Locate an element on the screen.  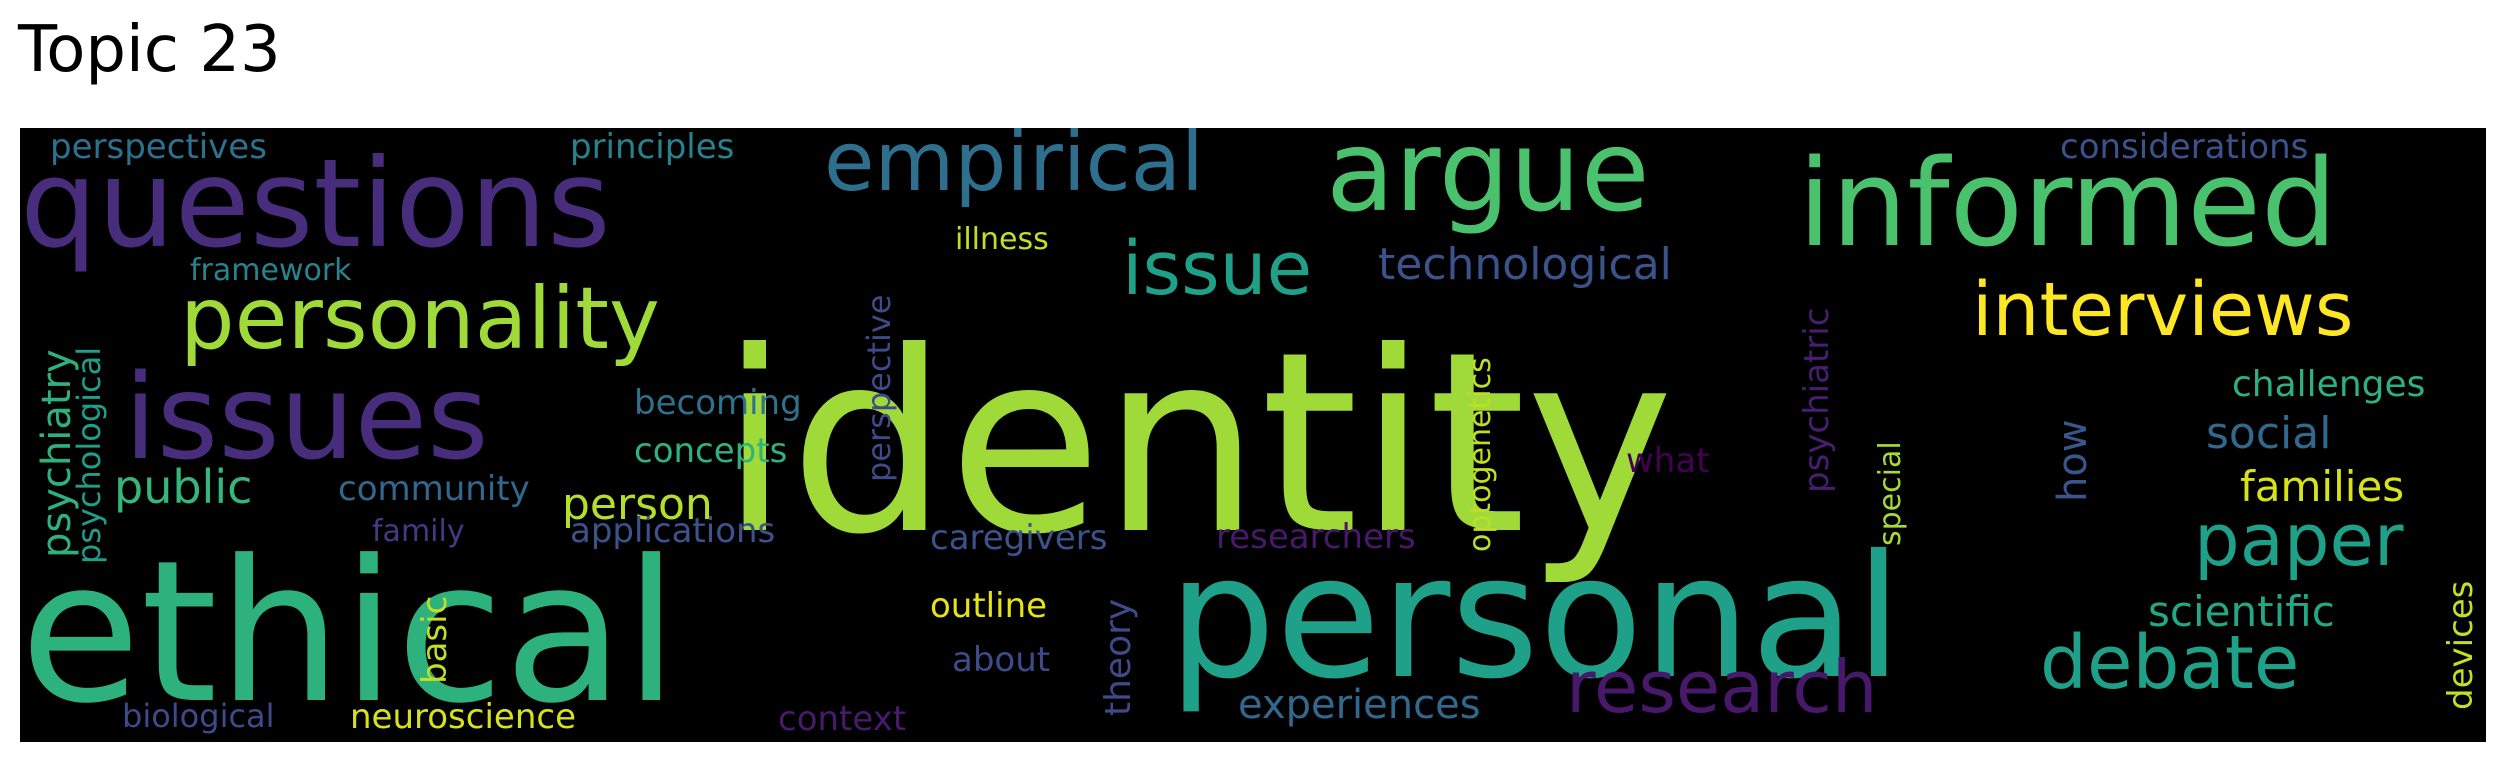
word-debate: debate is located at coordinates (2169, 663).